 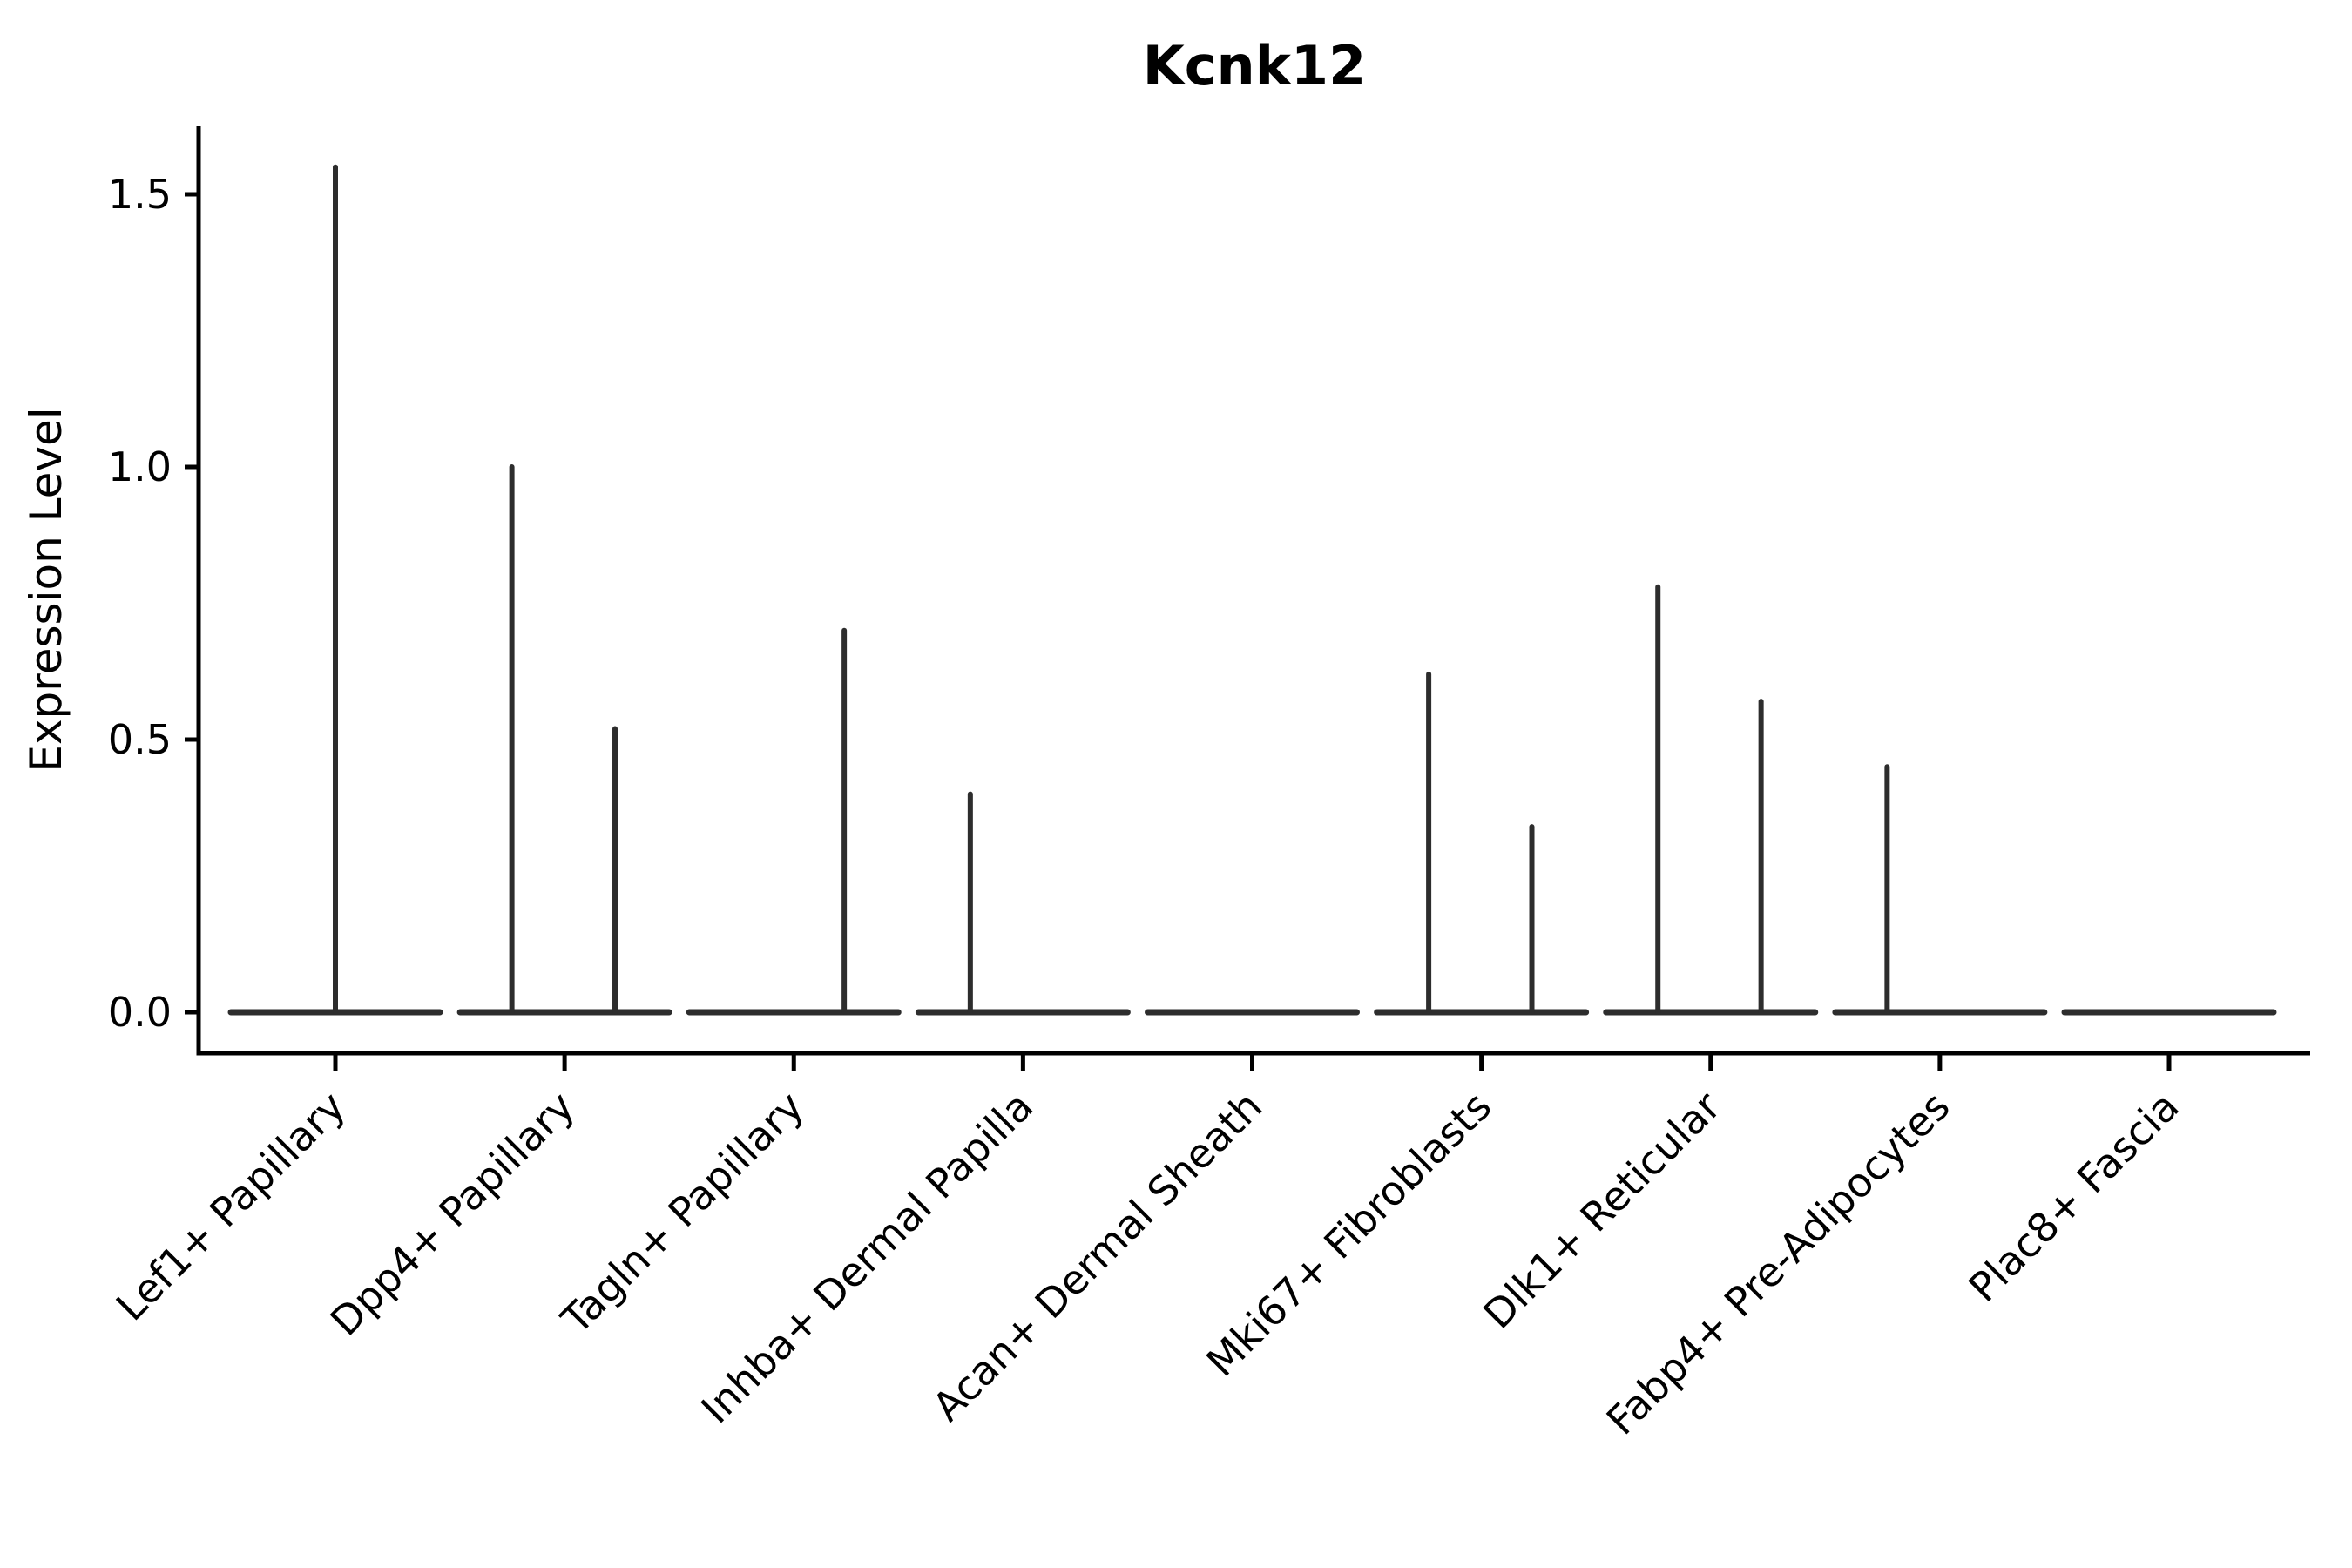 What do you see at coordinates (140, 466) in the screenshot?
I see `y-tick-label: 1.0` at bounding box center [140, 466].